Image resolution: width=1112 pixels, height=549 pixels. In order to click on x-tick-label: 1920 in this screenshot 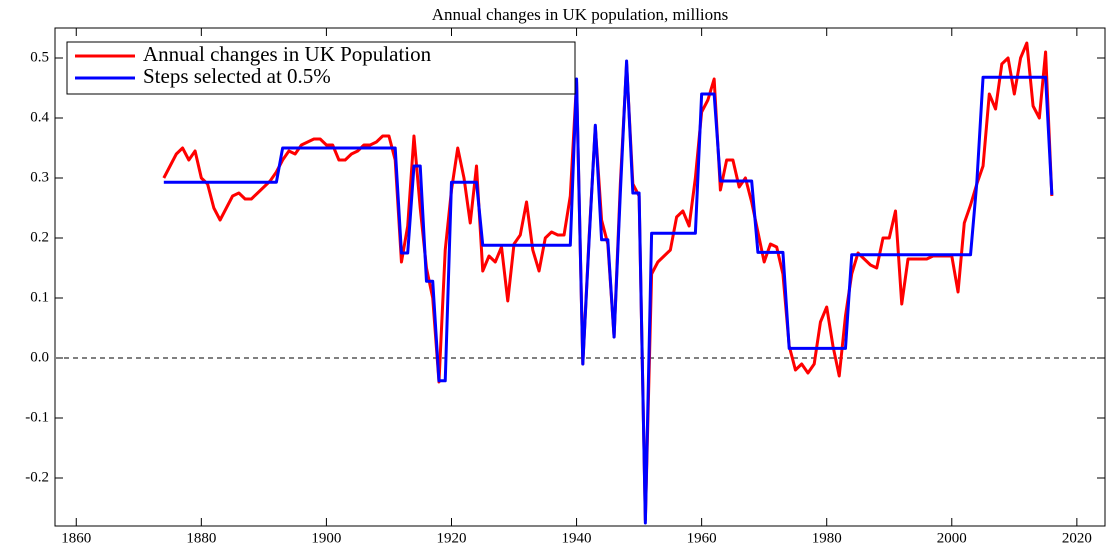, I will do `click(451, 538)`.